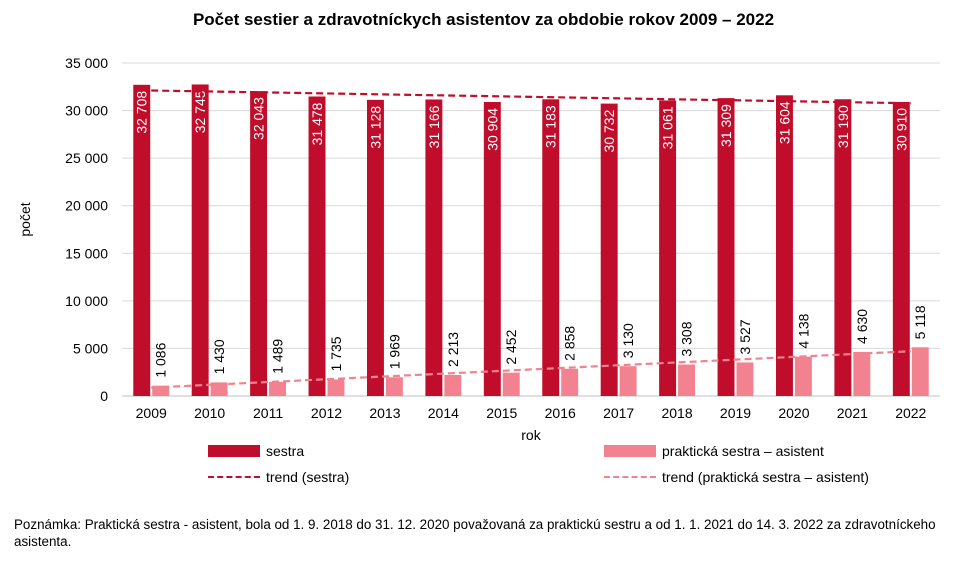  I want to click on legend-label-asistent: praktická sestra – asistent, so click(743, 451).